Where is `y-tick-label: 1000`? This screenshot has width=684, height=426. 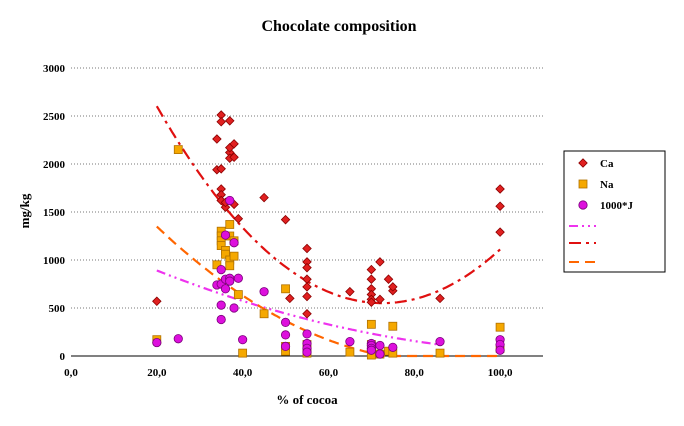
y-tick-label: 1000 is located at coordinates (54, 261).